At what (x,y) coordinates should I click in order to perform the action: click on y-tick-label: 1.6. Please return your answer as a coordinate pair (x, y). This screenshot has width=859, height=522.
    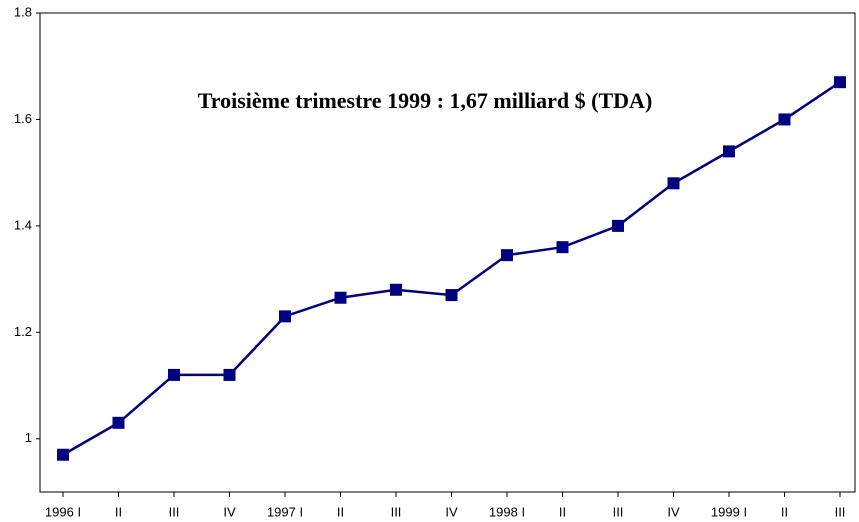
    Looking at the image, I should click on (23, 118).